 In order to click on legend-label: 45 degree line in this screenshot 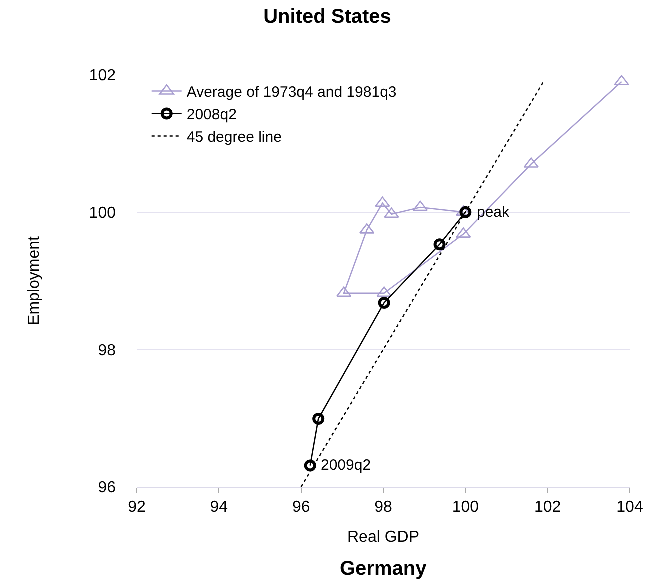, I will do `click(234, 137)`.